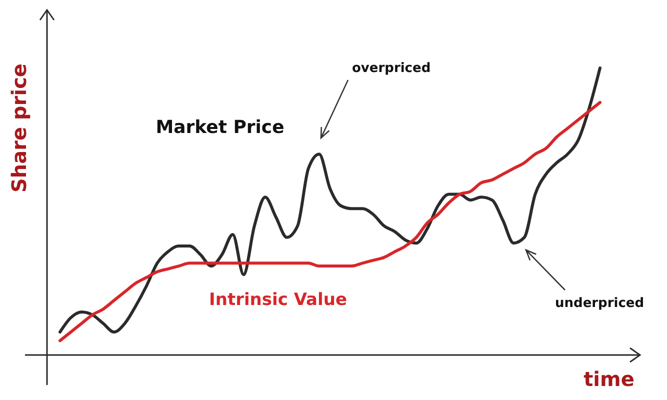  I want to click on series-label: Intrinsic Value, so click(278, 300).